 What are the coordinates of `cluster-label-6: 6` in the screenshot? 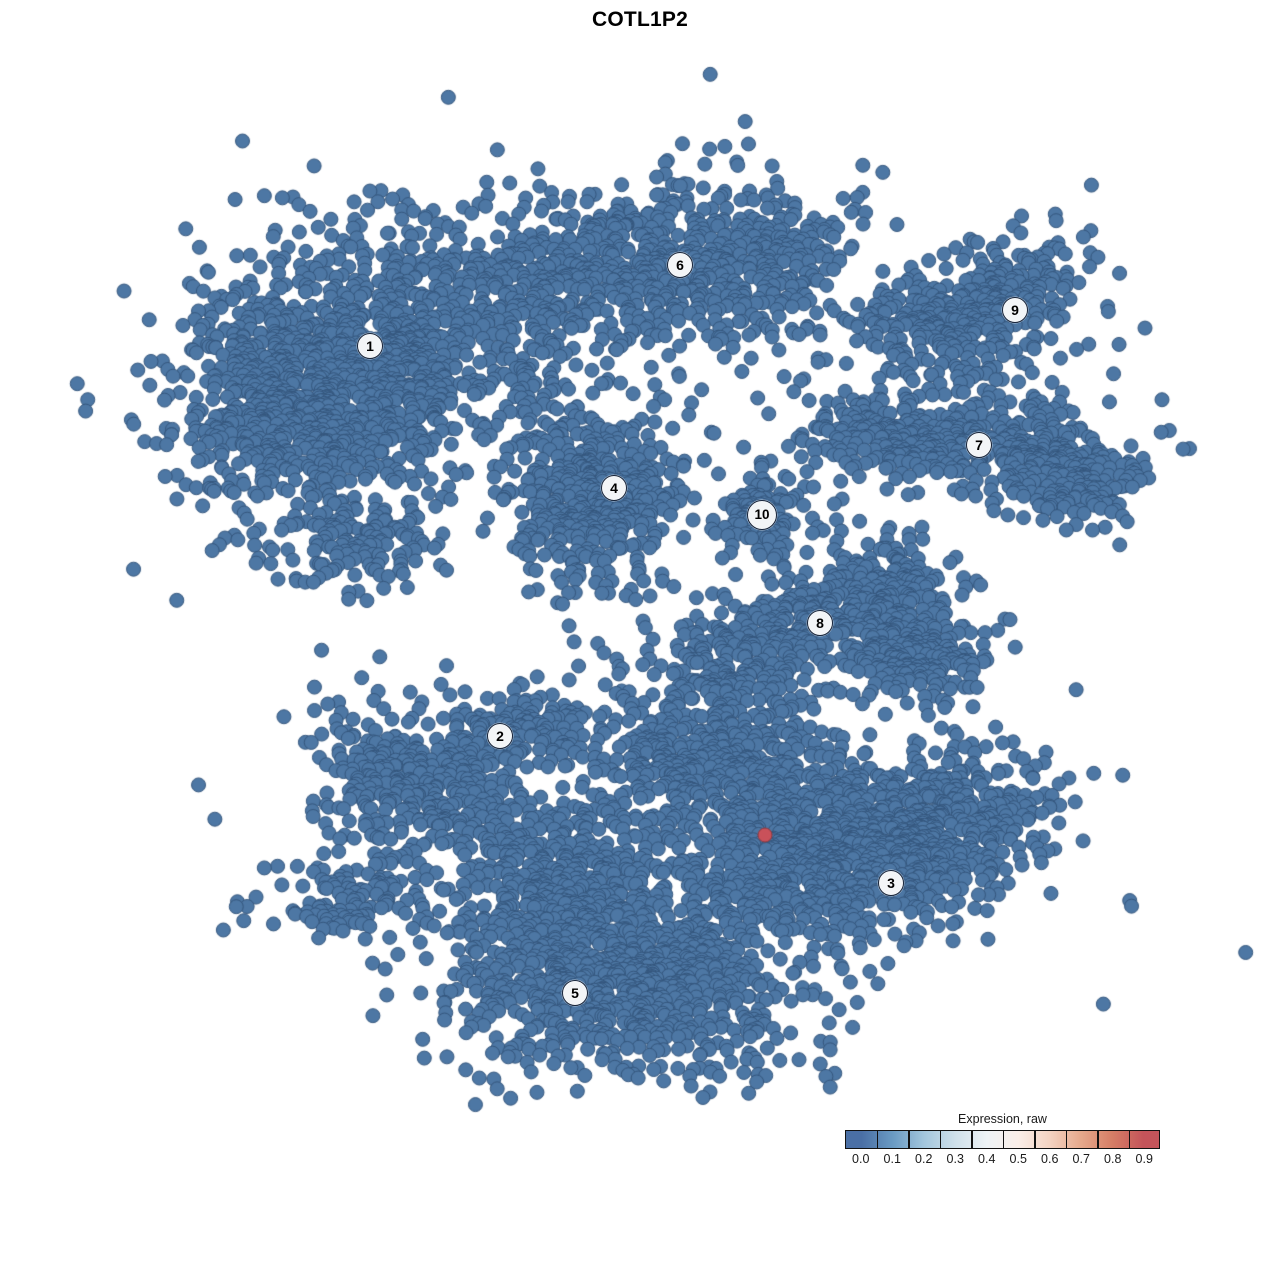 It's located at (680, 265).